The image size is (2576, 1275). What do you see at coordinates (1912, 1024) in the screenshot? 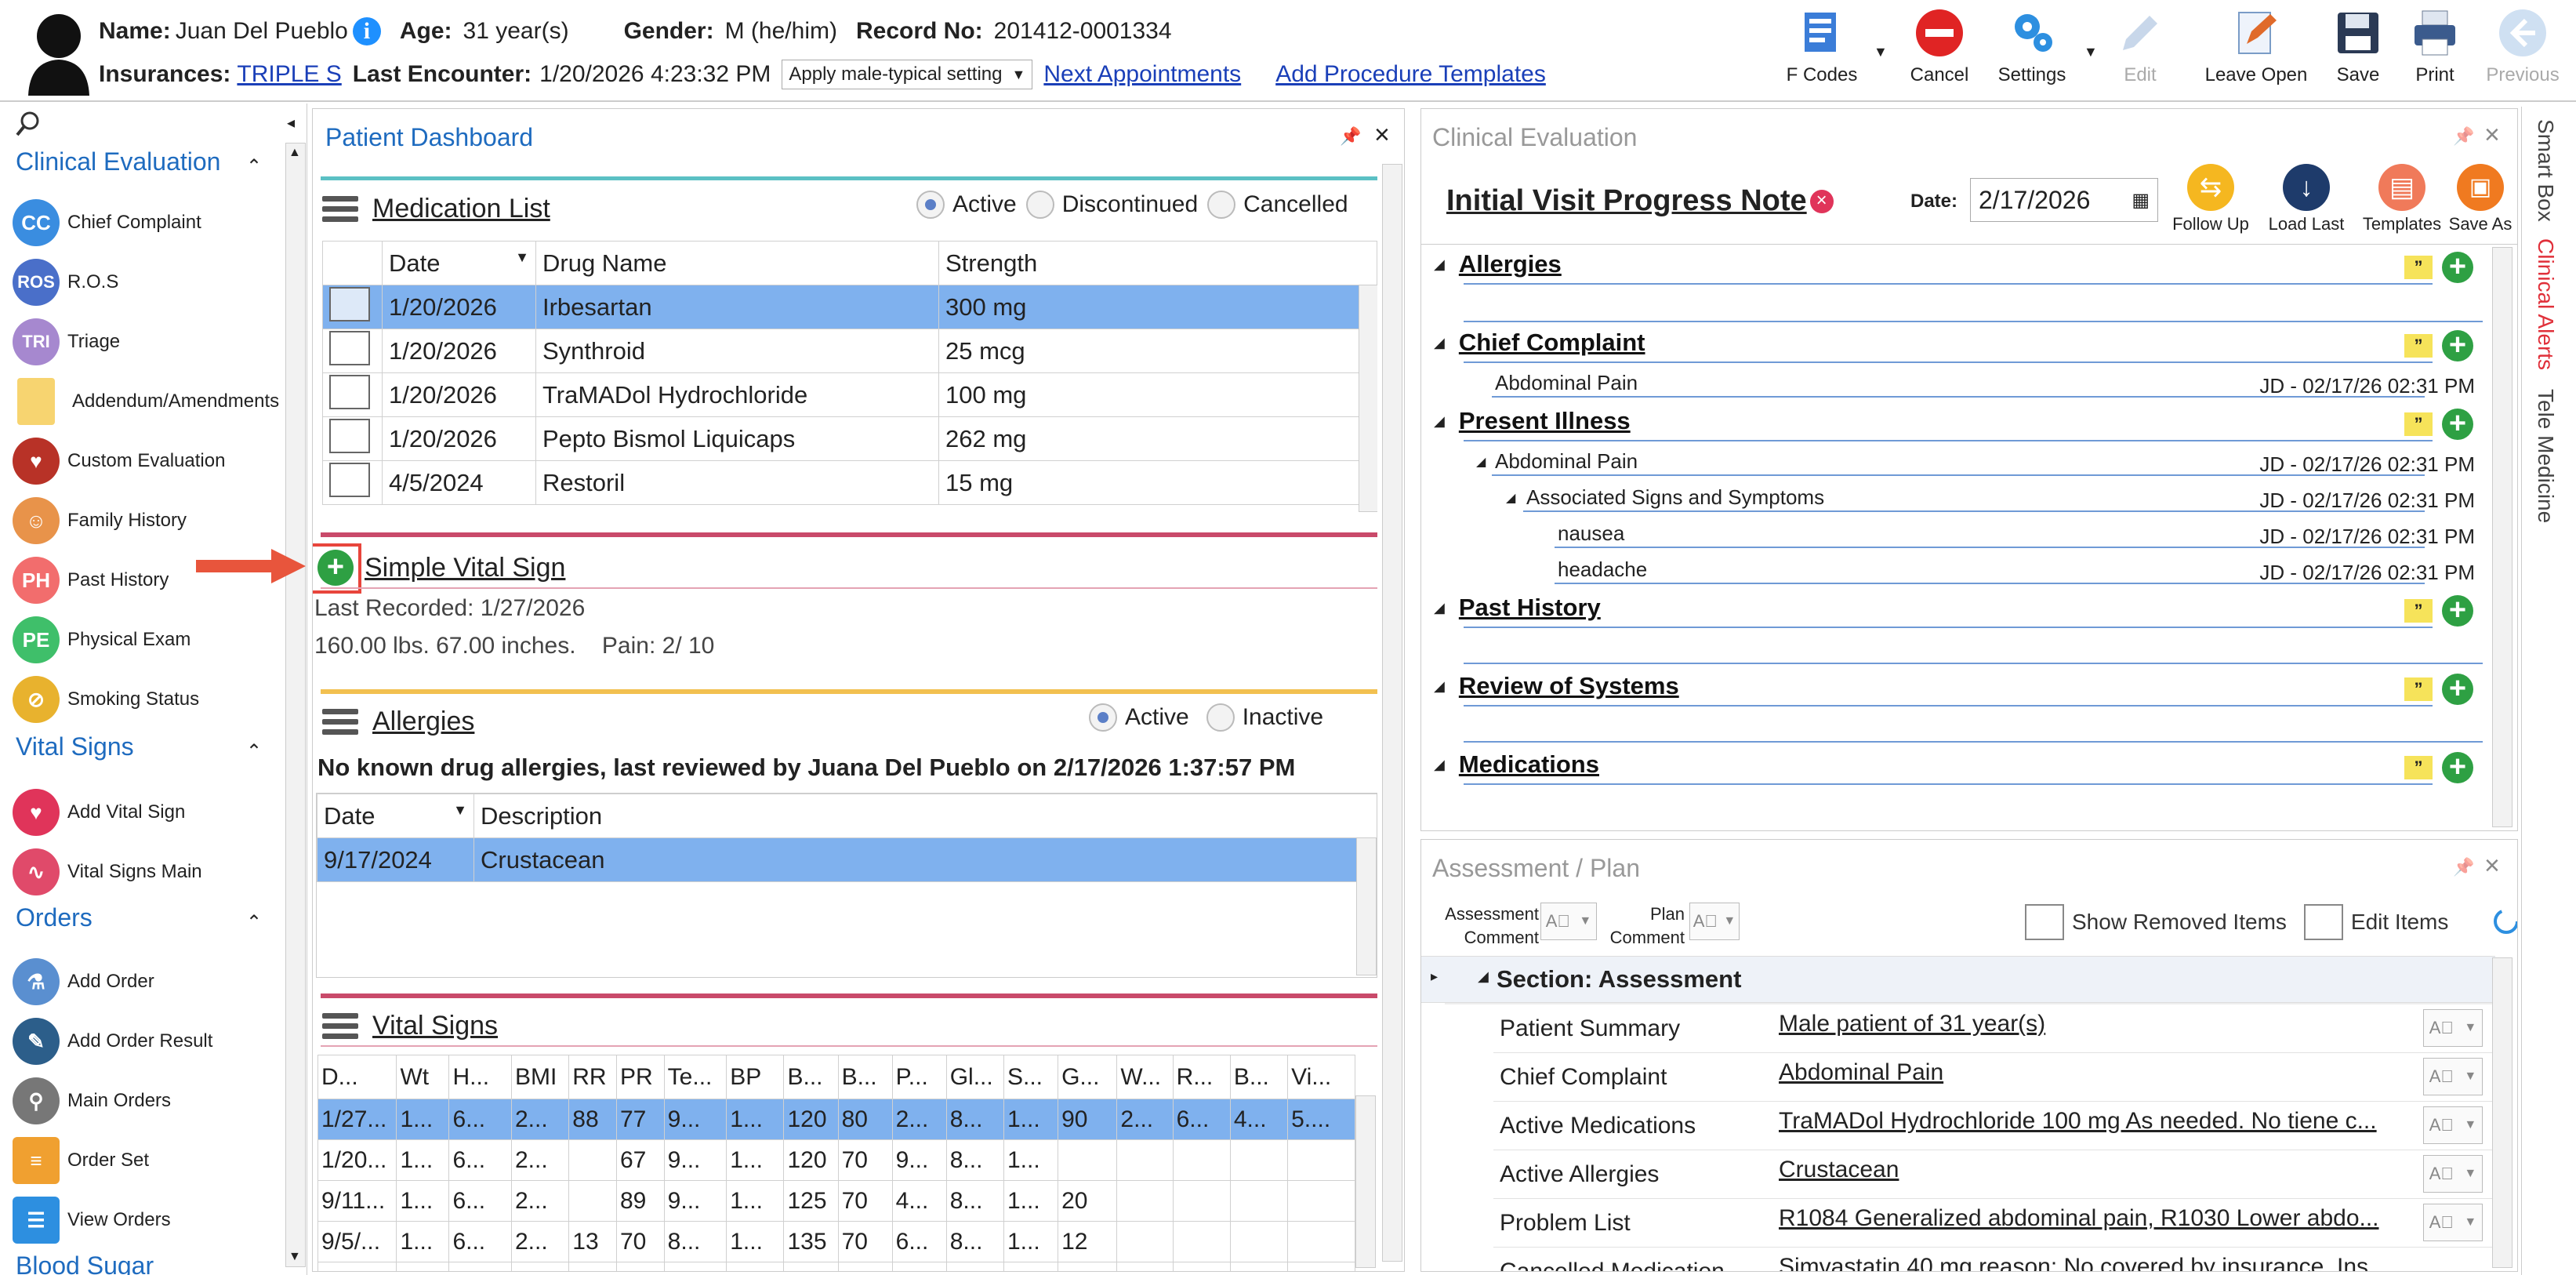
I see `row-value: Male patient of 31 year(s)` at bounding box center [1912, 1024].